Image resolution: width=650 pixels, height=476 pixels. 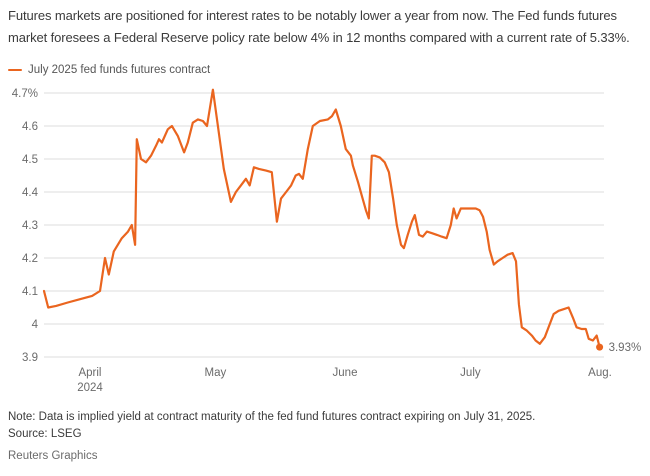 What do you see at coordinates (600, 347) in the screenshot?
I see `end-dot` at bounding box center [600, 347].